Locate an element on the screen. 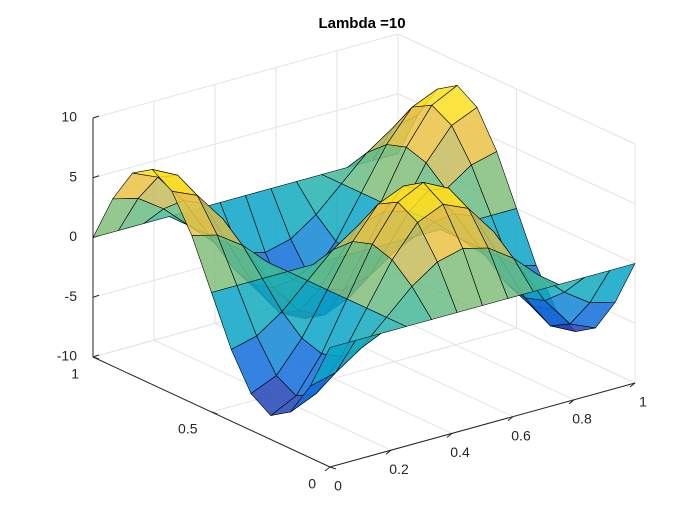  z-tick-label: -5 is located at coordinates (71, 296).